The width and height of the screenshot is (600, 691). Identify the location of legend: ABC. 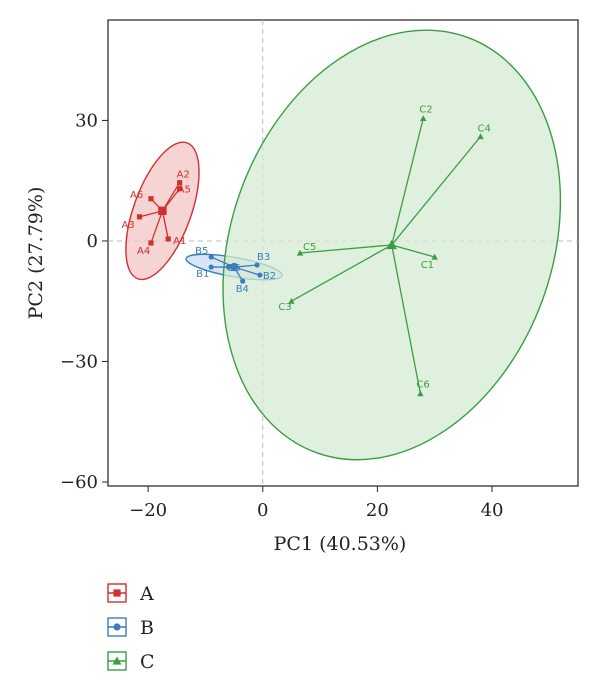
(131, 628).